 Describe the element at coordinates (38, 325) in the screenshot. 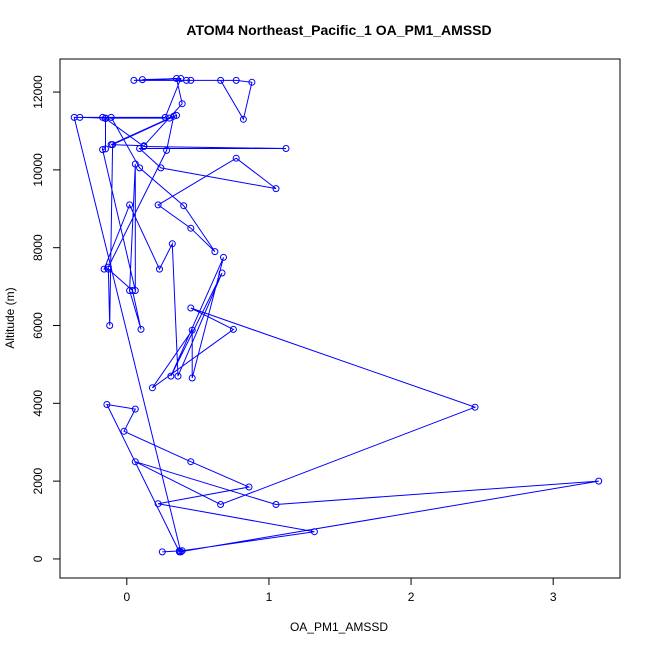

I see `y-tick-label: 6000` at that location.